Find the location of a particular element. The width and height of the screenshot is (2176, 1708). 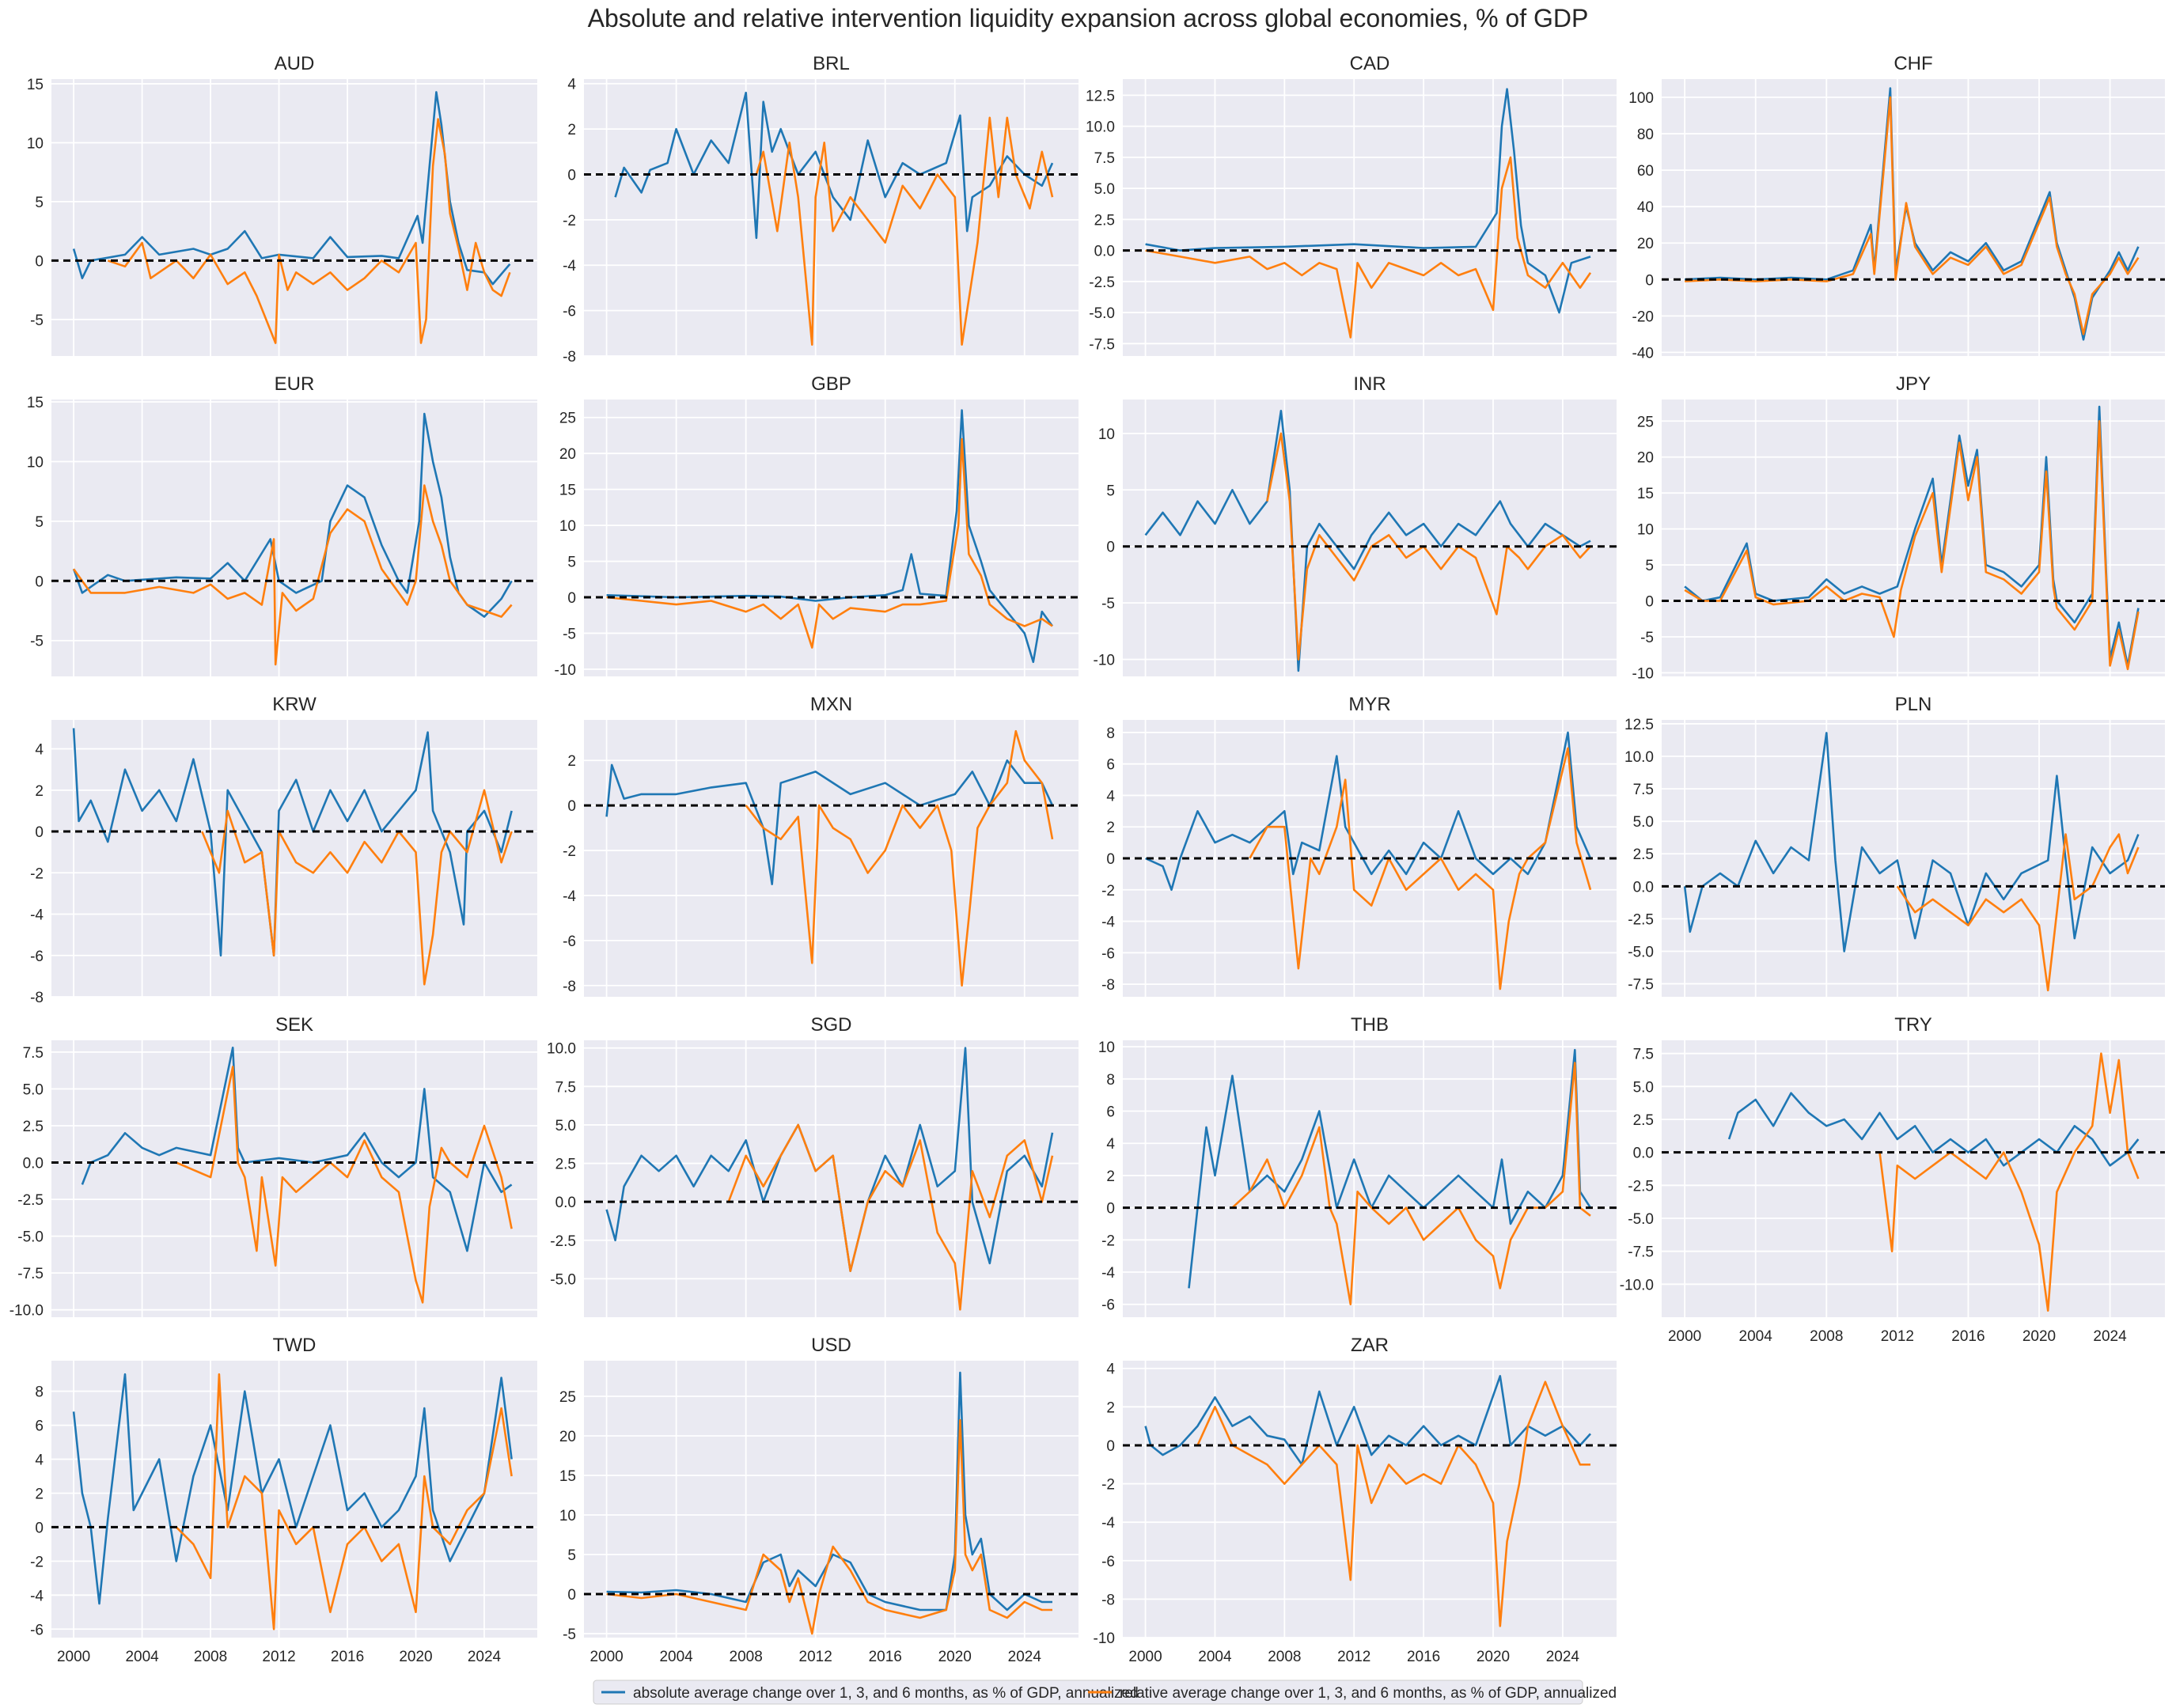

panel-title: AUD is located at coordinates (295, 63).